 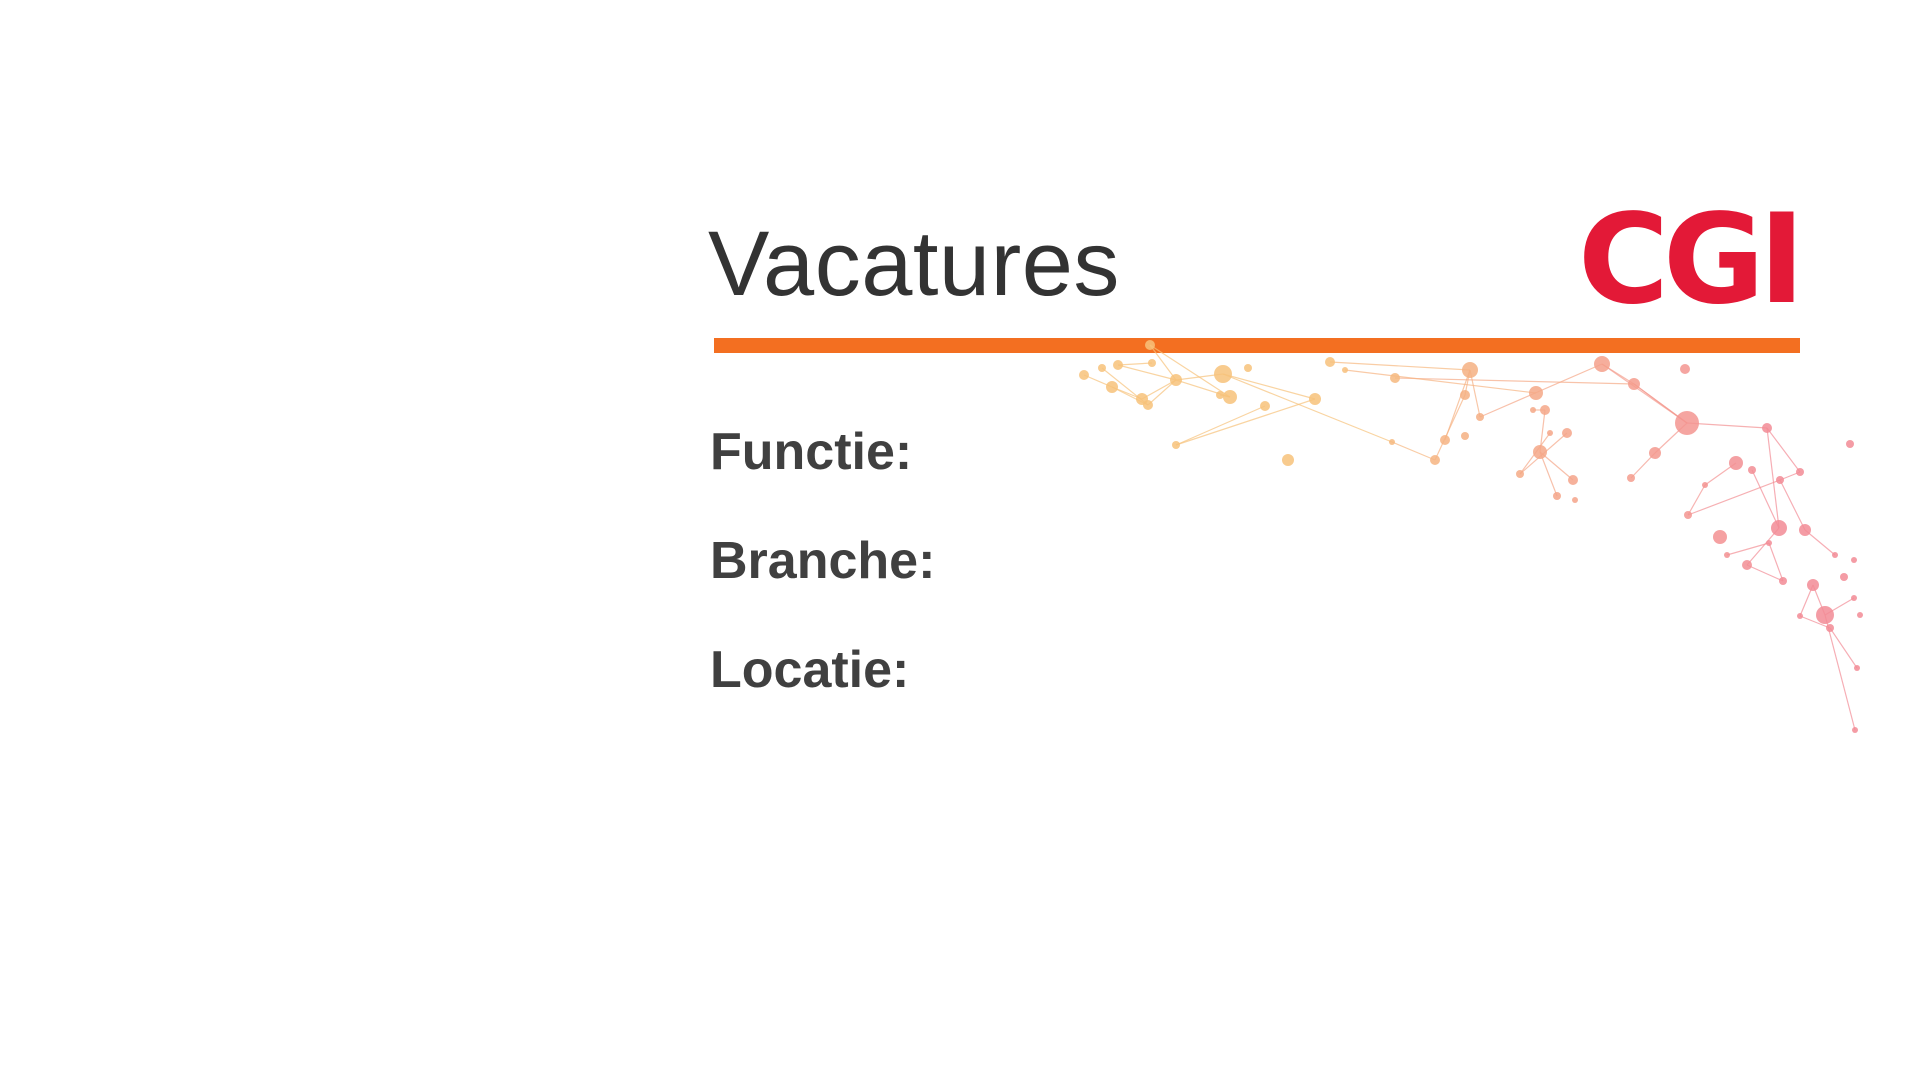 I want to click on slide-title: Vacatures, so click(x=914, y=264).